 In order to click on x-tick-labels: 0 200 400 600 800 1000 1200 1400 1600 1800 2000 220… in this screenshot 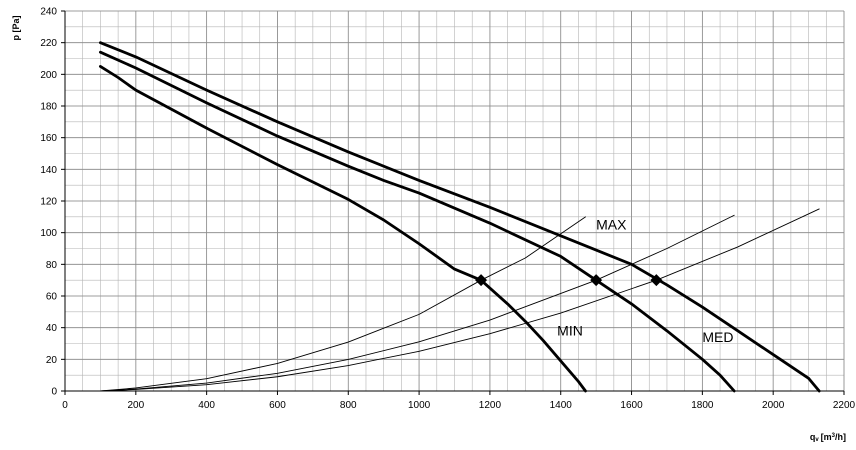, I will do `click(458, 405)`.